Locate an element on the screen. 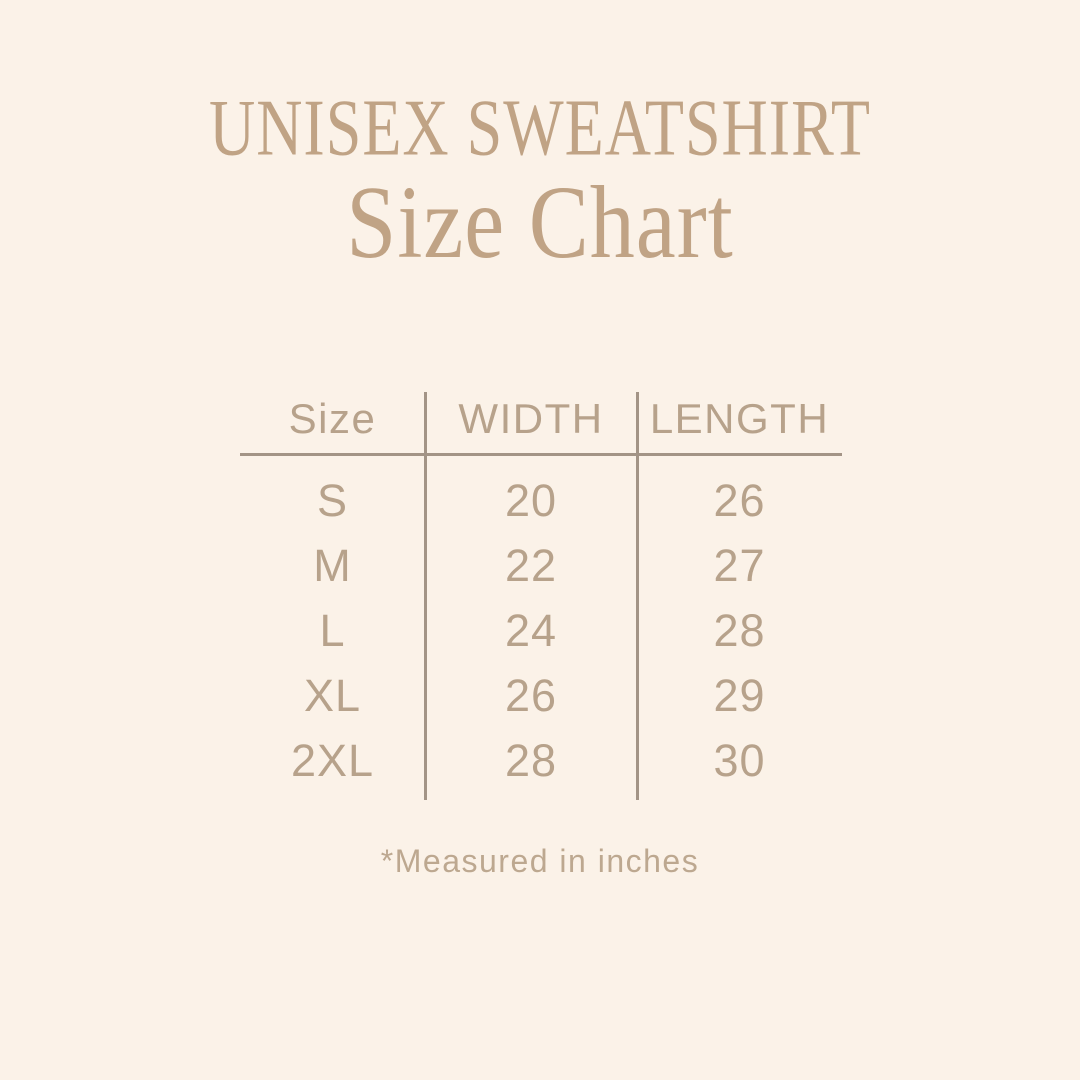 Image resolution: width=1080 pixels, height=1080 pixels. cell-length: 29 is located at coordinates (739, 695).